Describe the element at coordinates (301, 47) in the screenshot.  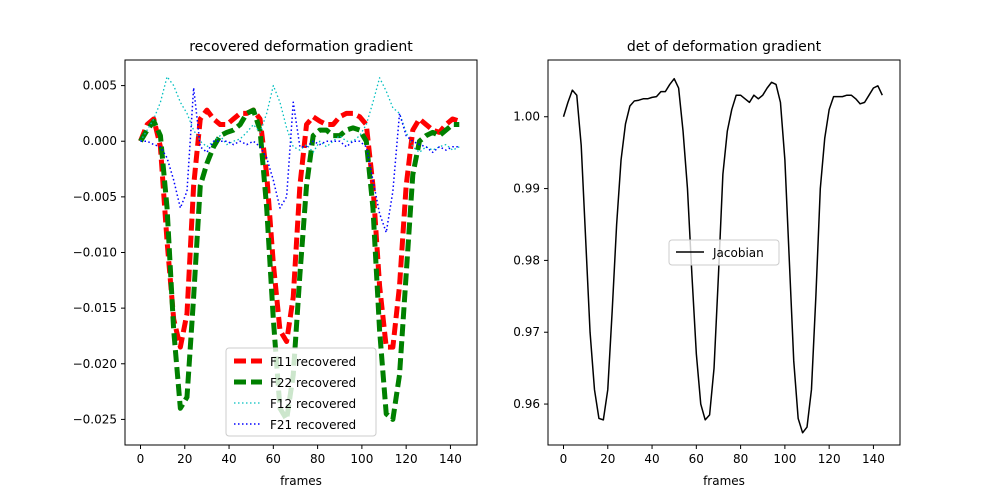
I see `chart-title: recovered deformation gradient` at that location.